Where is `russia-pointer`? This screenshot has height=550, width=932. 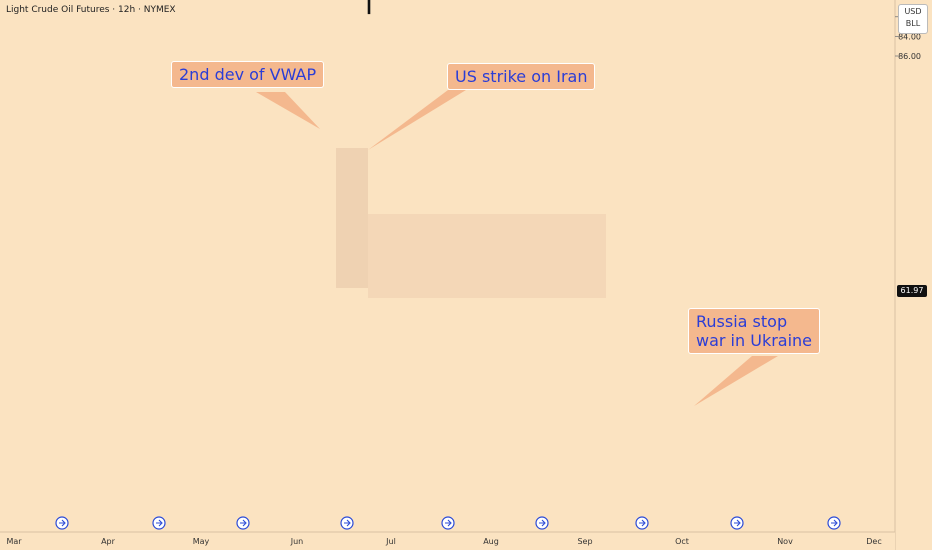 russia-pointer is located at coordinates (736, 381).